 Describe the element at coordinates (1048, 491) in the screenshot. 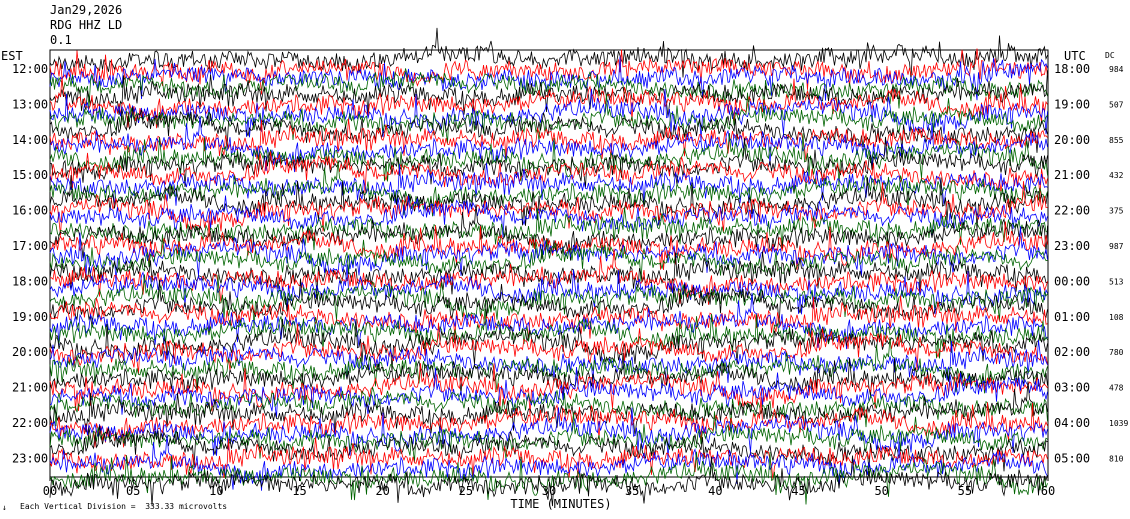

I see `x-tick-label: 60` at that location.